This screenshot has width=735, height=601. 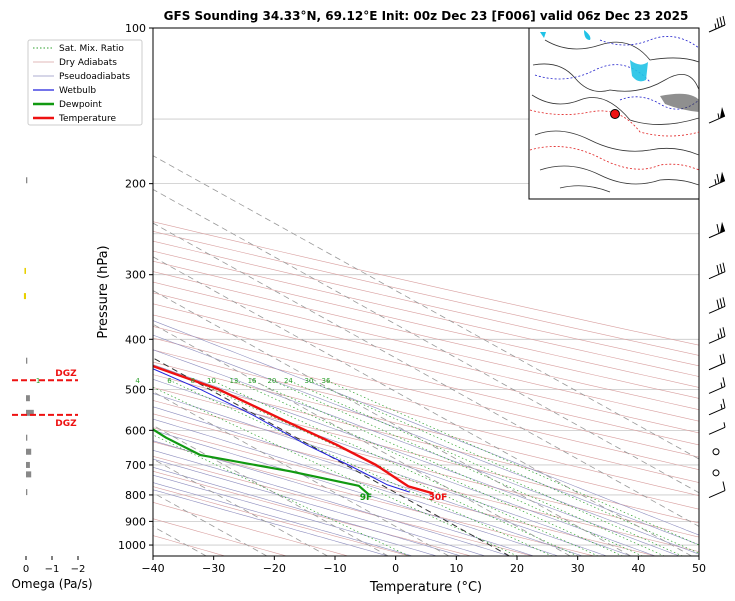 What do you see at coordinates (438, 498) in the screenshot?
I see `surface-temperature-label: 30F` at bounding box center [438, 498].